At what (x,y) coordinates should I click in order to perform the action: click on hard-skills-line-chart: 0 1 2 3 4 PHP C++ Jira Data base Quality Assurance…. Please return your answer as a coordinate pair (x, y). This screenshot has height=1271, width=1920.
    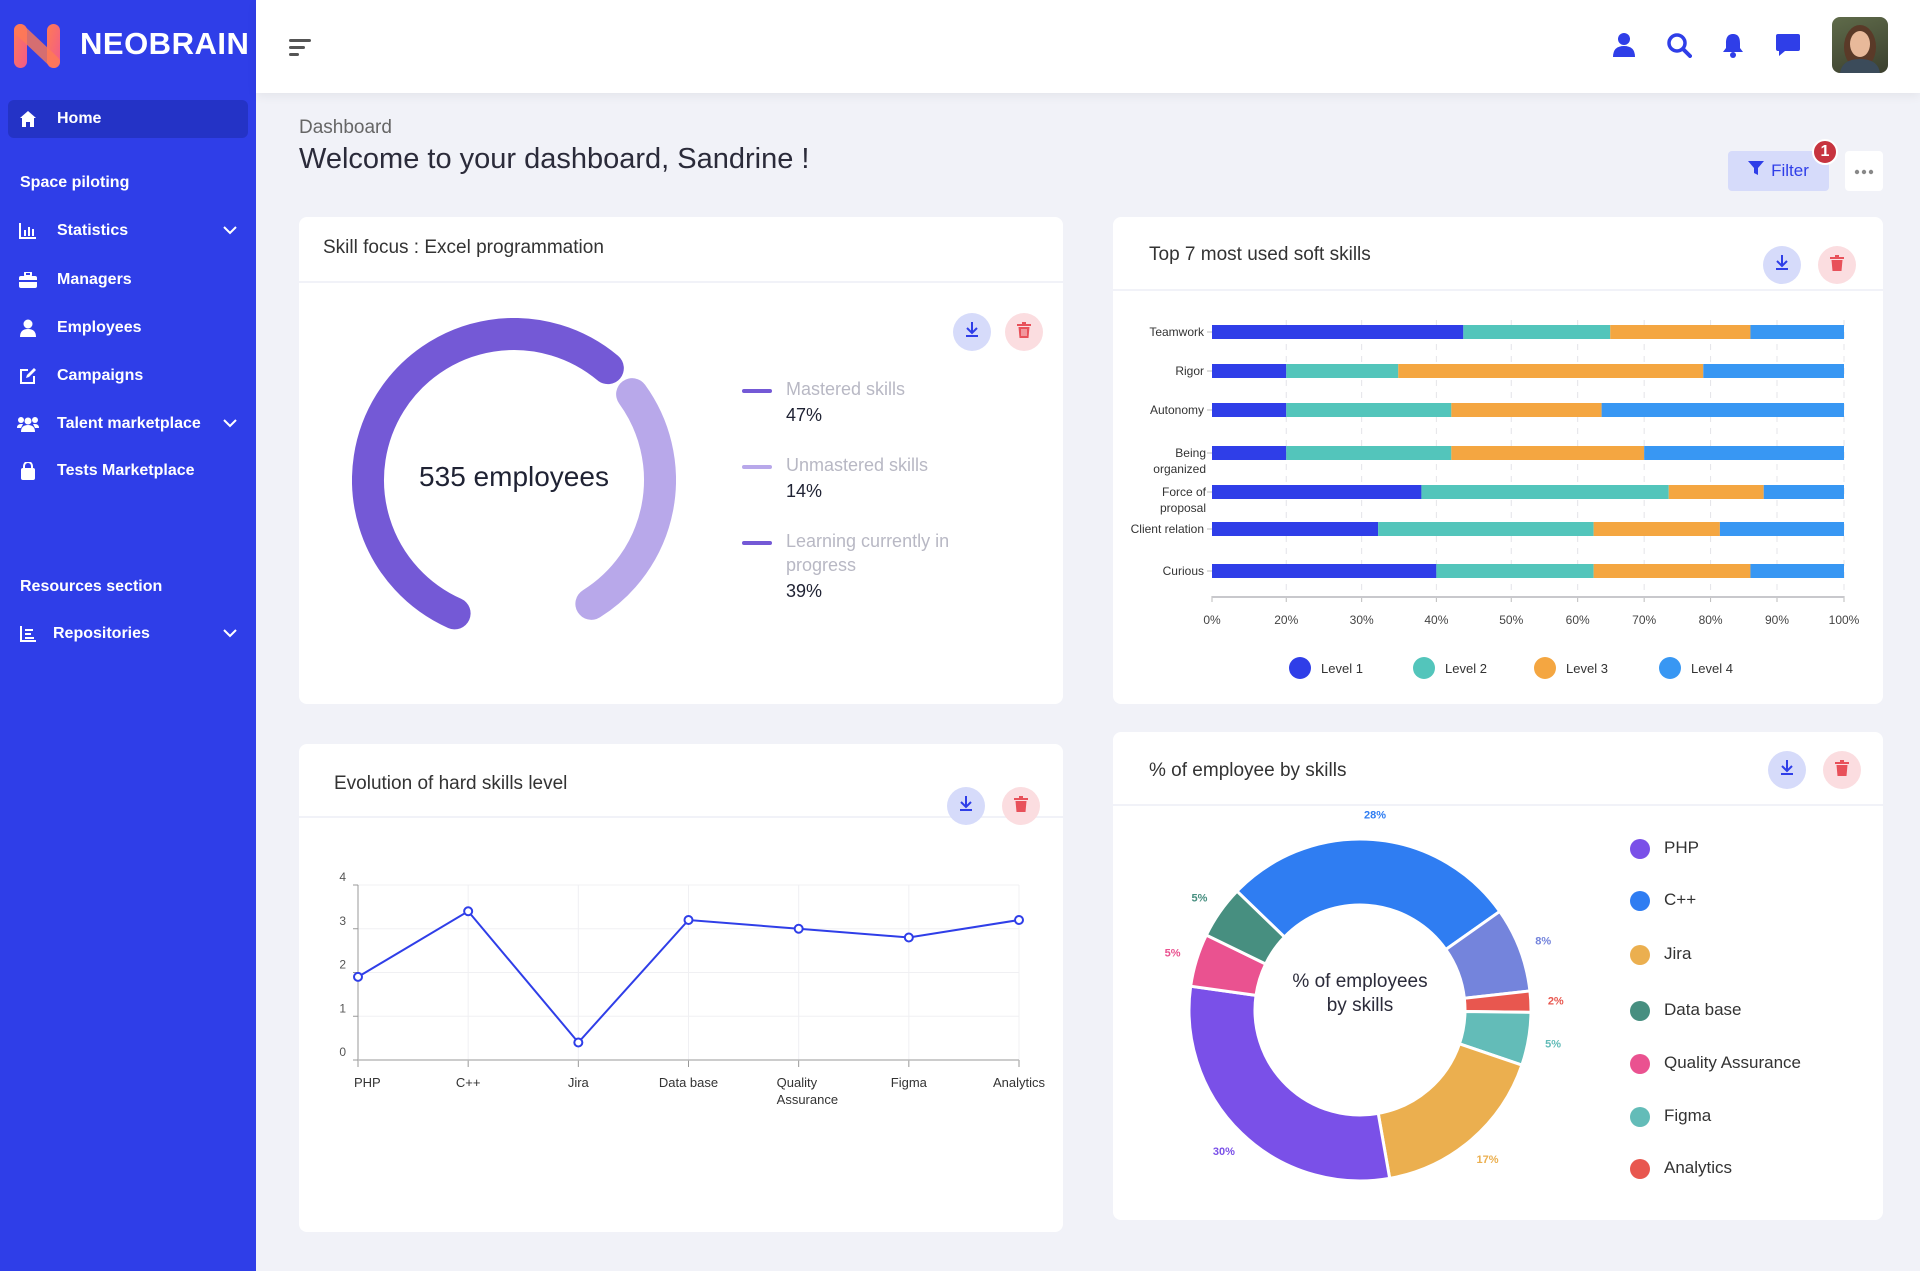
    Looking at the image, I should click on (692, 988).